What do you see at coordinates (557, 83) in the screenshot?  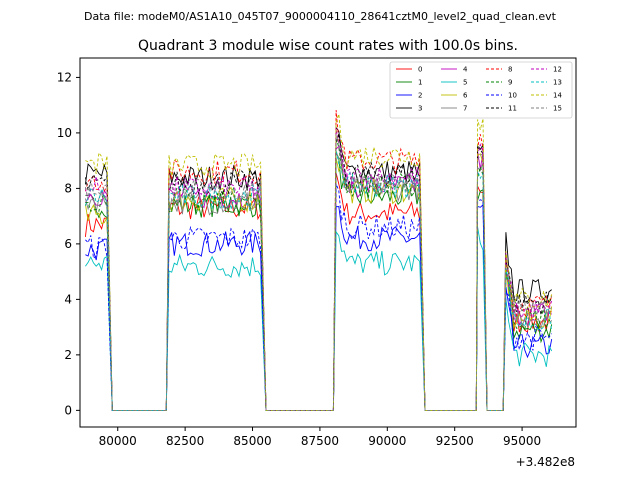 I see `legend-label-13: 13` at bounding box center [557, 83].